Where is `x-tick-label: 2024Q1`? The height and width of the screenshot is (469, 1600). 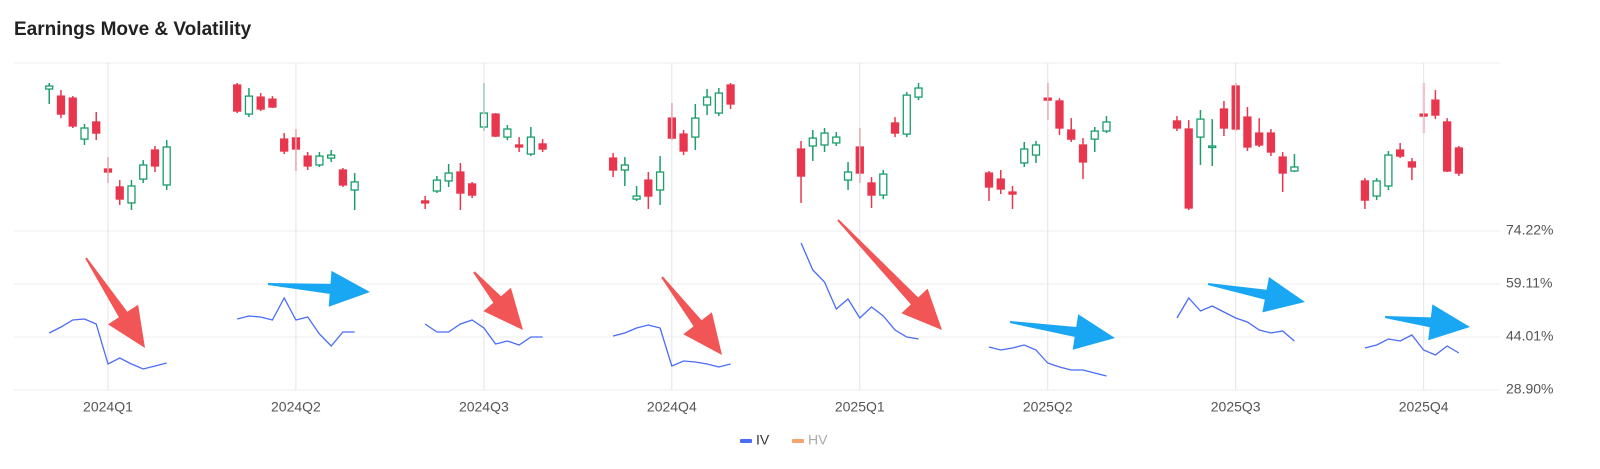 x-tick-label: 2024Q1 is located at coordinates (108, 407).